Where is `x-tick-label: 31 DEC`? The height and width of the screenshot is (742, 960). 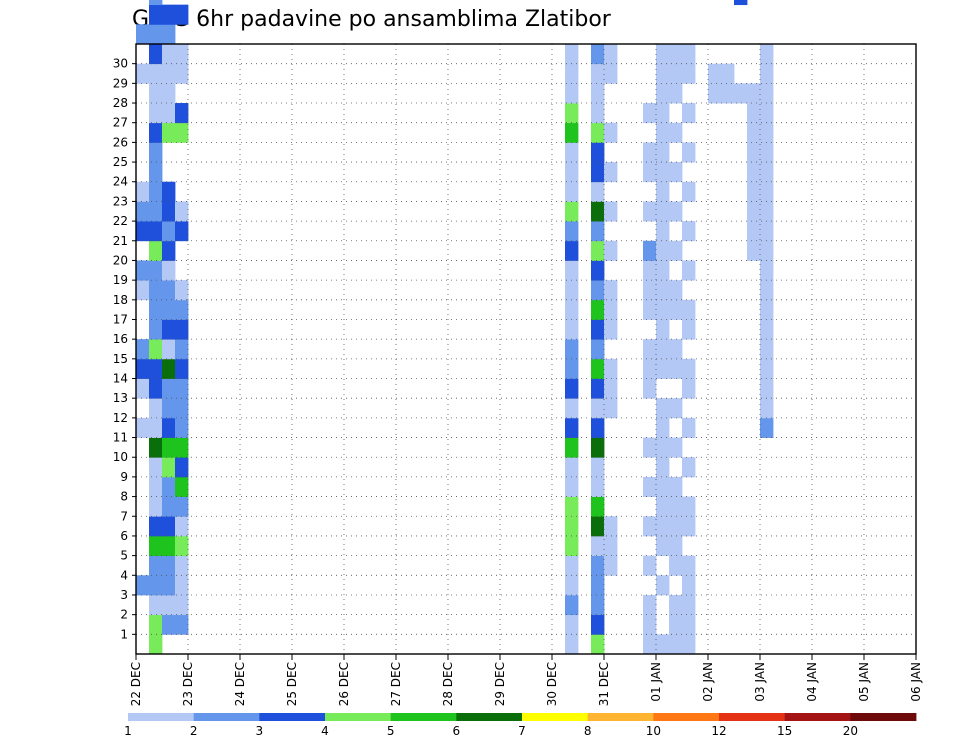
x-tick-label: 31 DEC is located at coordinates (604, 684).